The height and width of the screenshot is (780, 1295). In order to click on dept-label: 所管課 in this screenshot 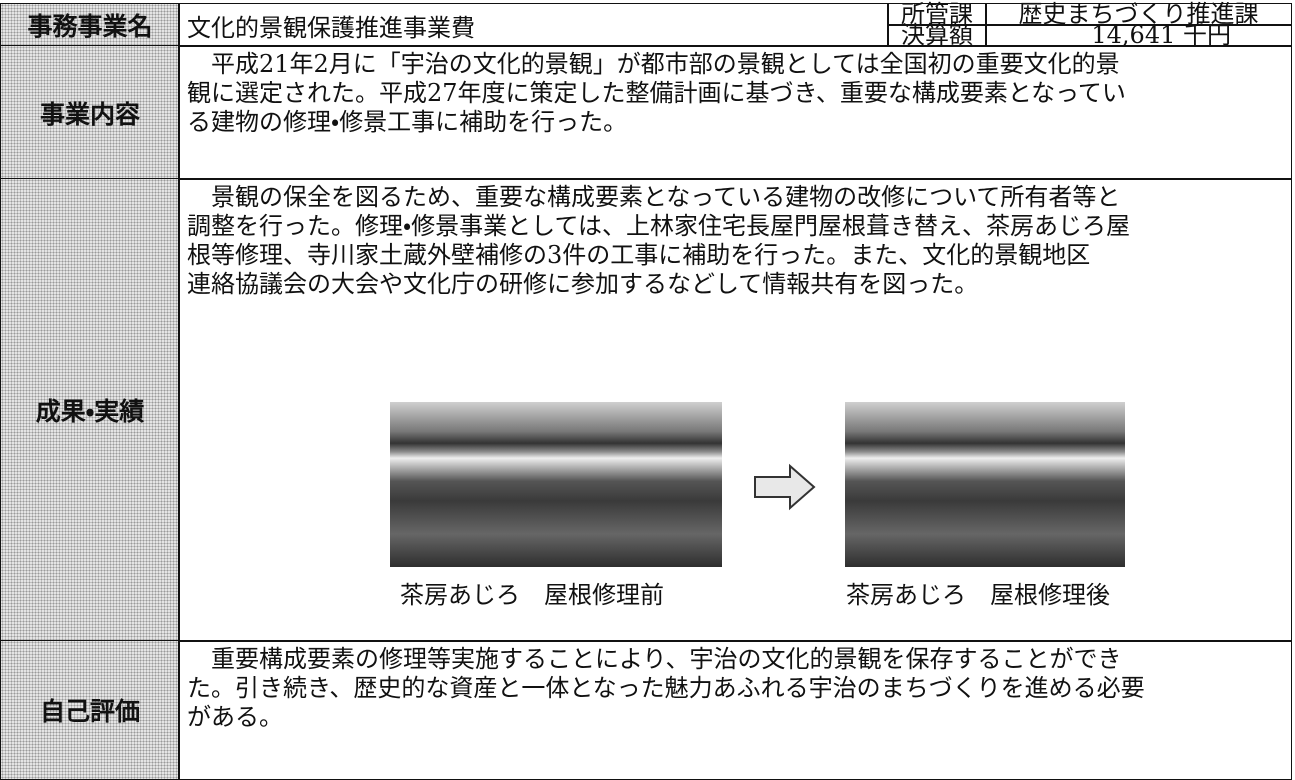, I will do `click(937, 14)`.